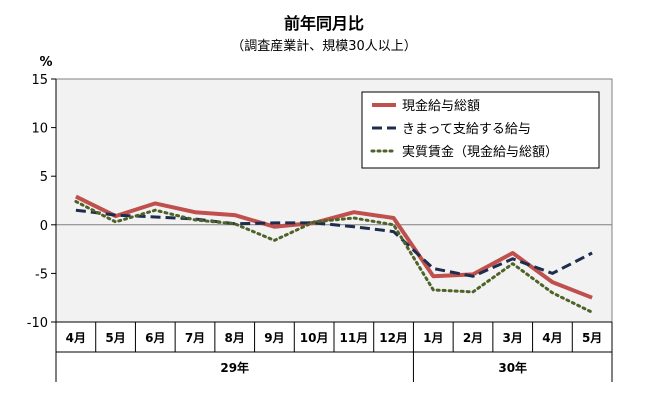 This screenshot has height=415, width=648. I want to click on y-tick-label: -10, so click(37, 323).